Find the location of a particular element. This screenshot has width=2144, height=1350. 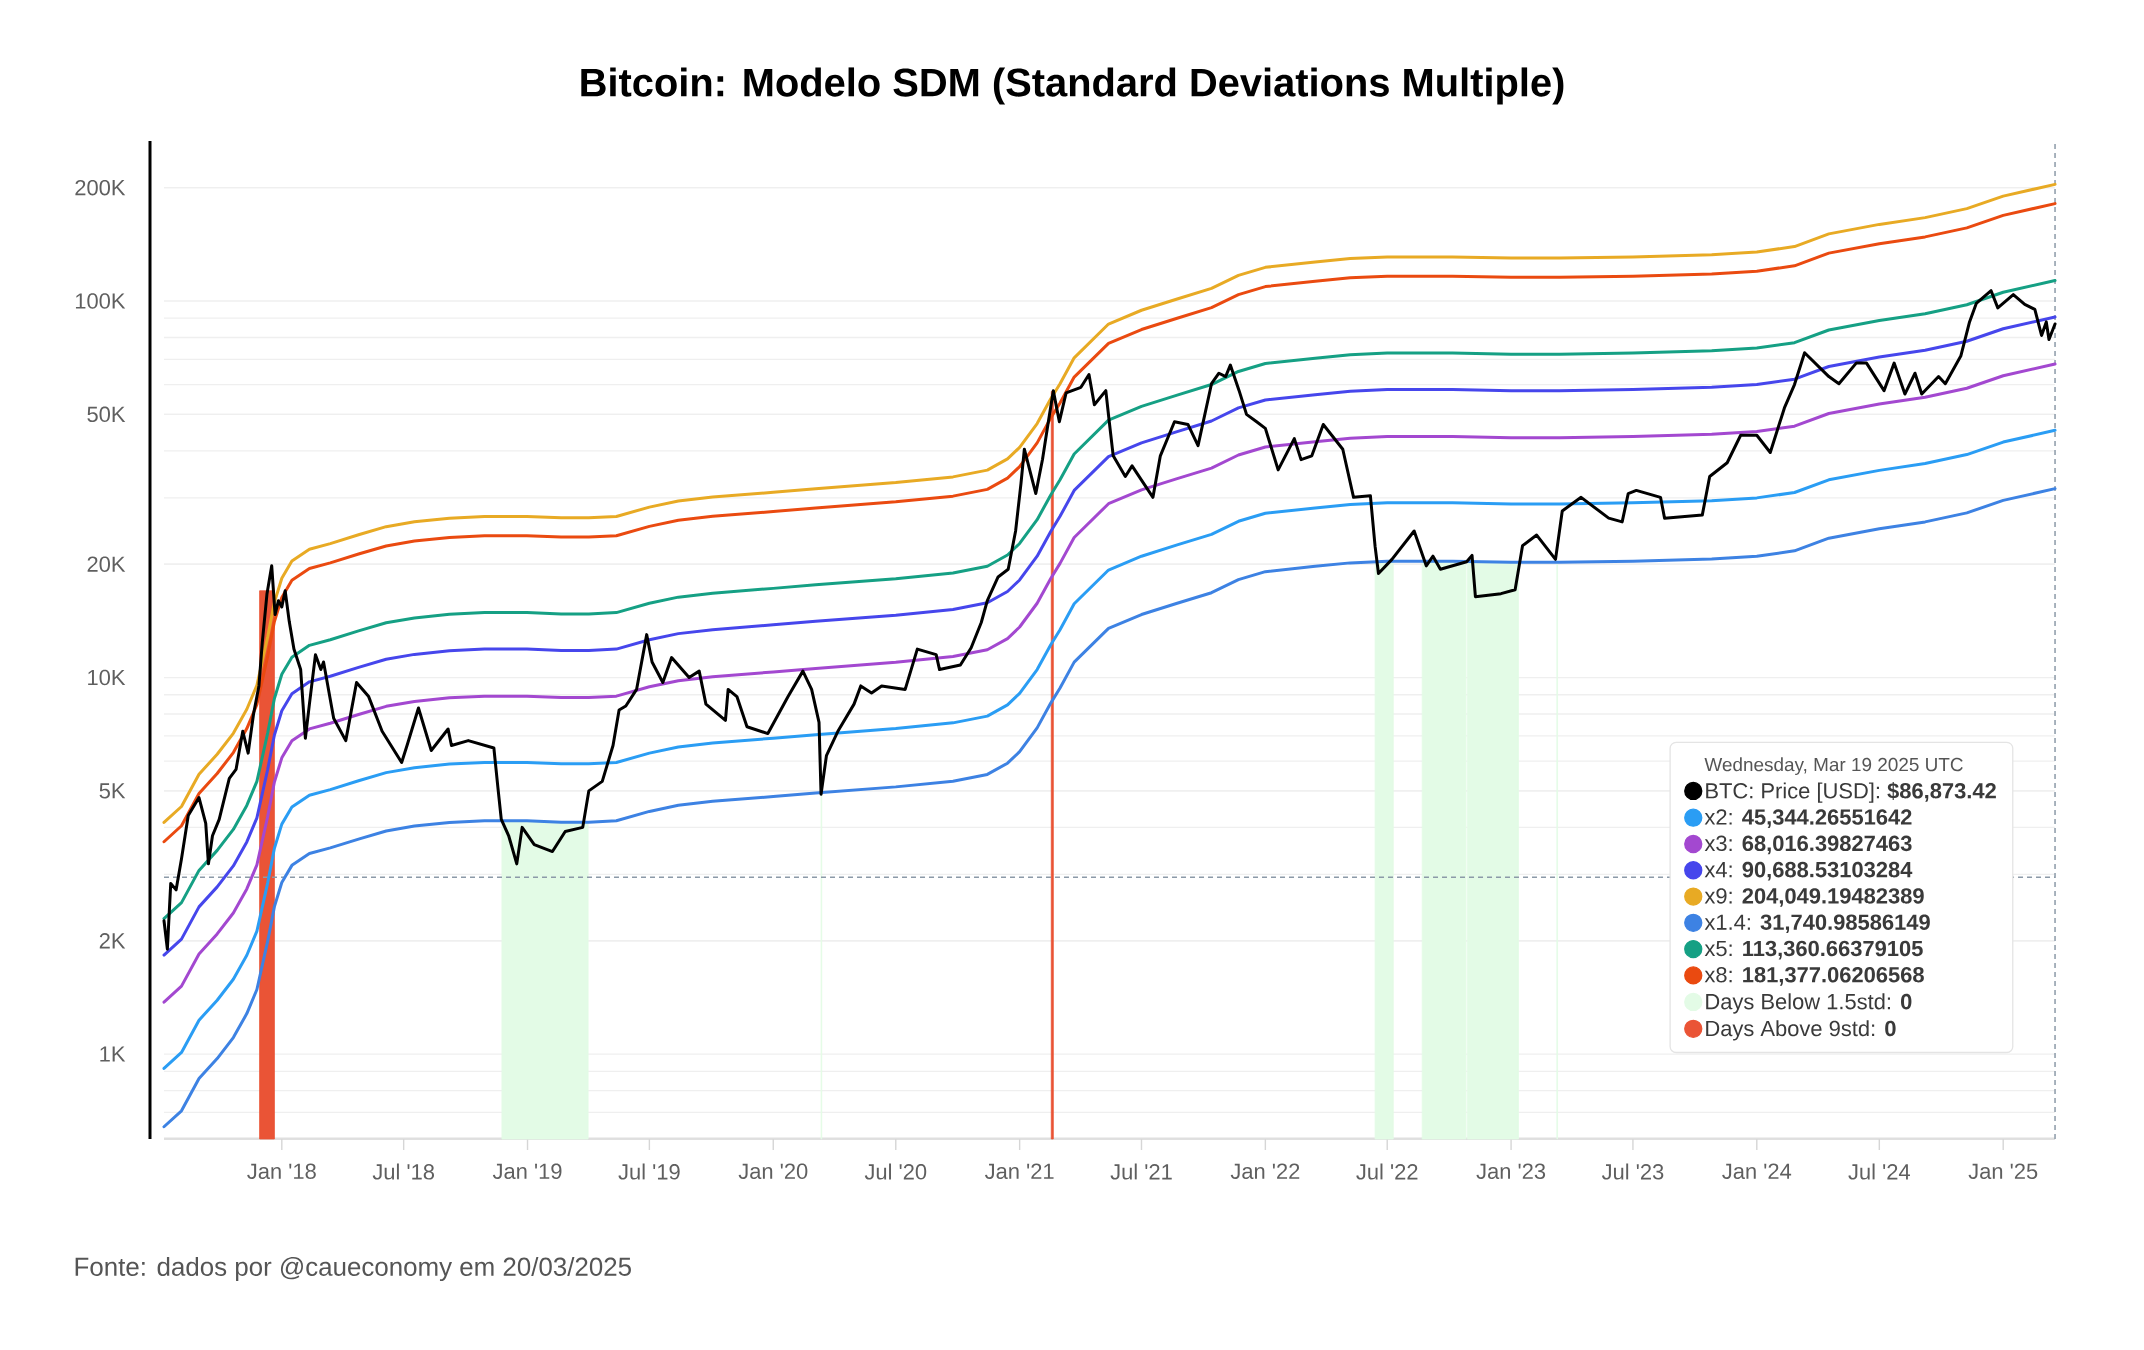

legend-title: Wednesday, Mar 19 2025 UTC is located at coordinates (1833, 766).